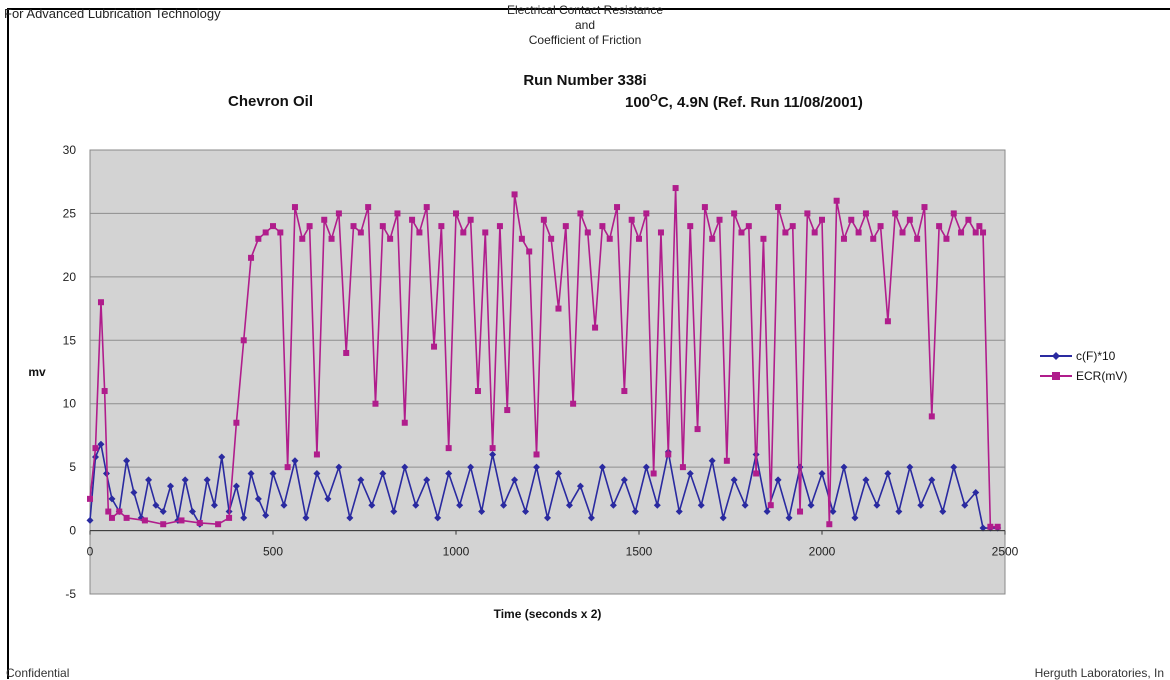 This screenshot has height=680, width=1170. I want to click on x-tick-label: 1500, so click(639, 552).